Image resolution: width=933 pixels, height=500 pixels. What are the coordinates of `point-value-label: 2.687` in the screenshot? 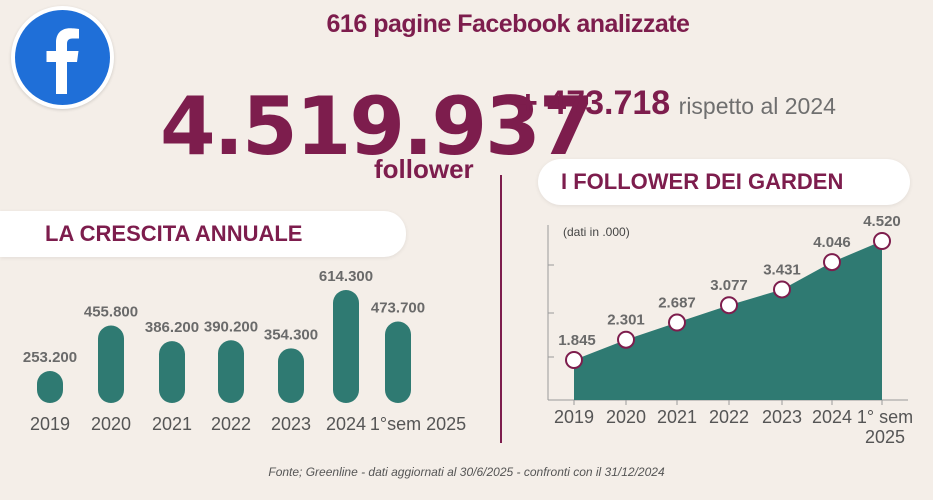 It's located at (677, 303).